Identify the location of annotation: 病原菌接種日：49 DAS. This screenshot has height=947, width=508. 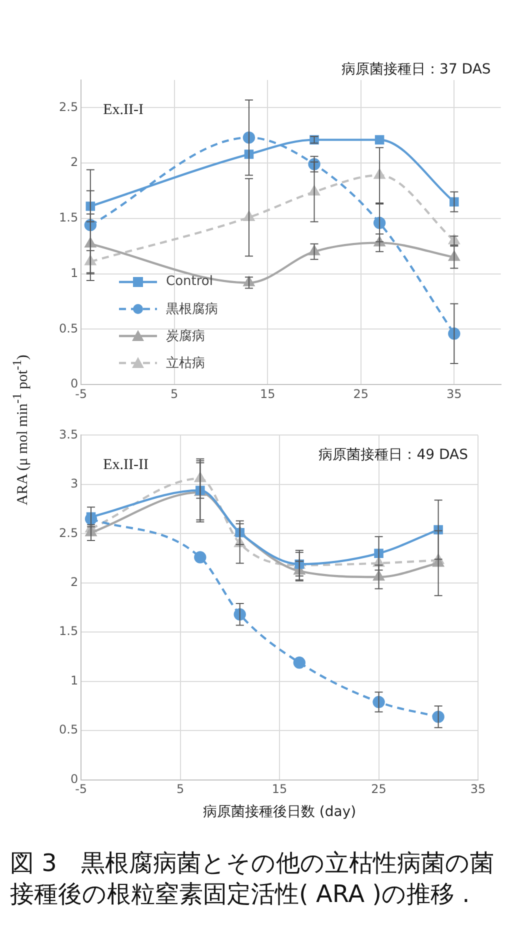
(393, 454).